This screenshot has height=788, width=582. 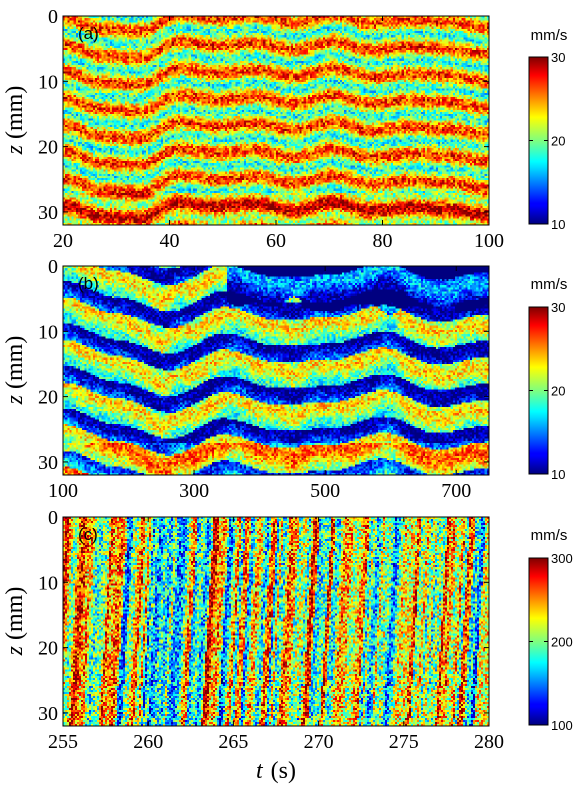 What do you see at coordinates (547, 141) in the screenshot?
I see `colorbar-ticks-a: 10 20 30` at bounding box center [547, 141].